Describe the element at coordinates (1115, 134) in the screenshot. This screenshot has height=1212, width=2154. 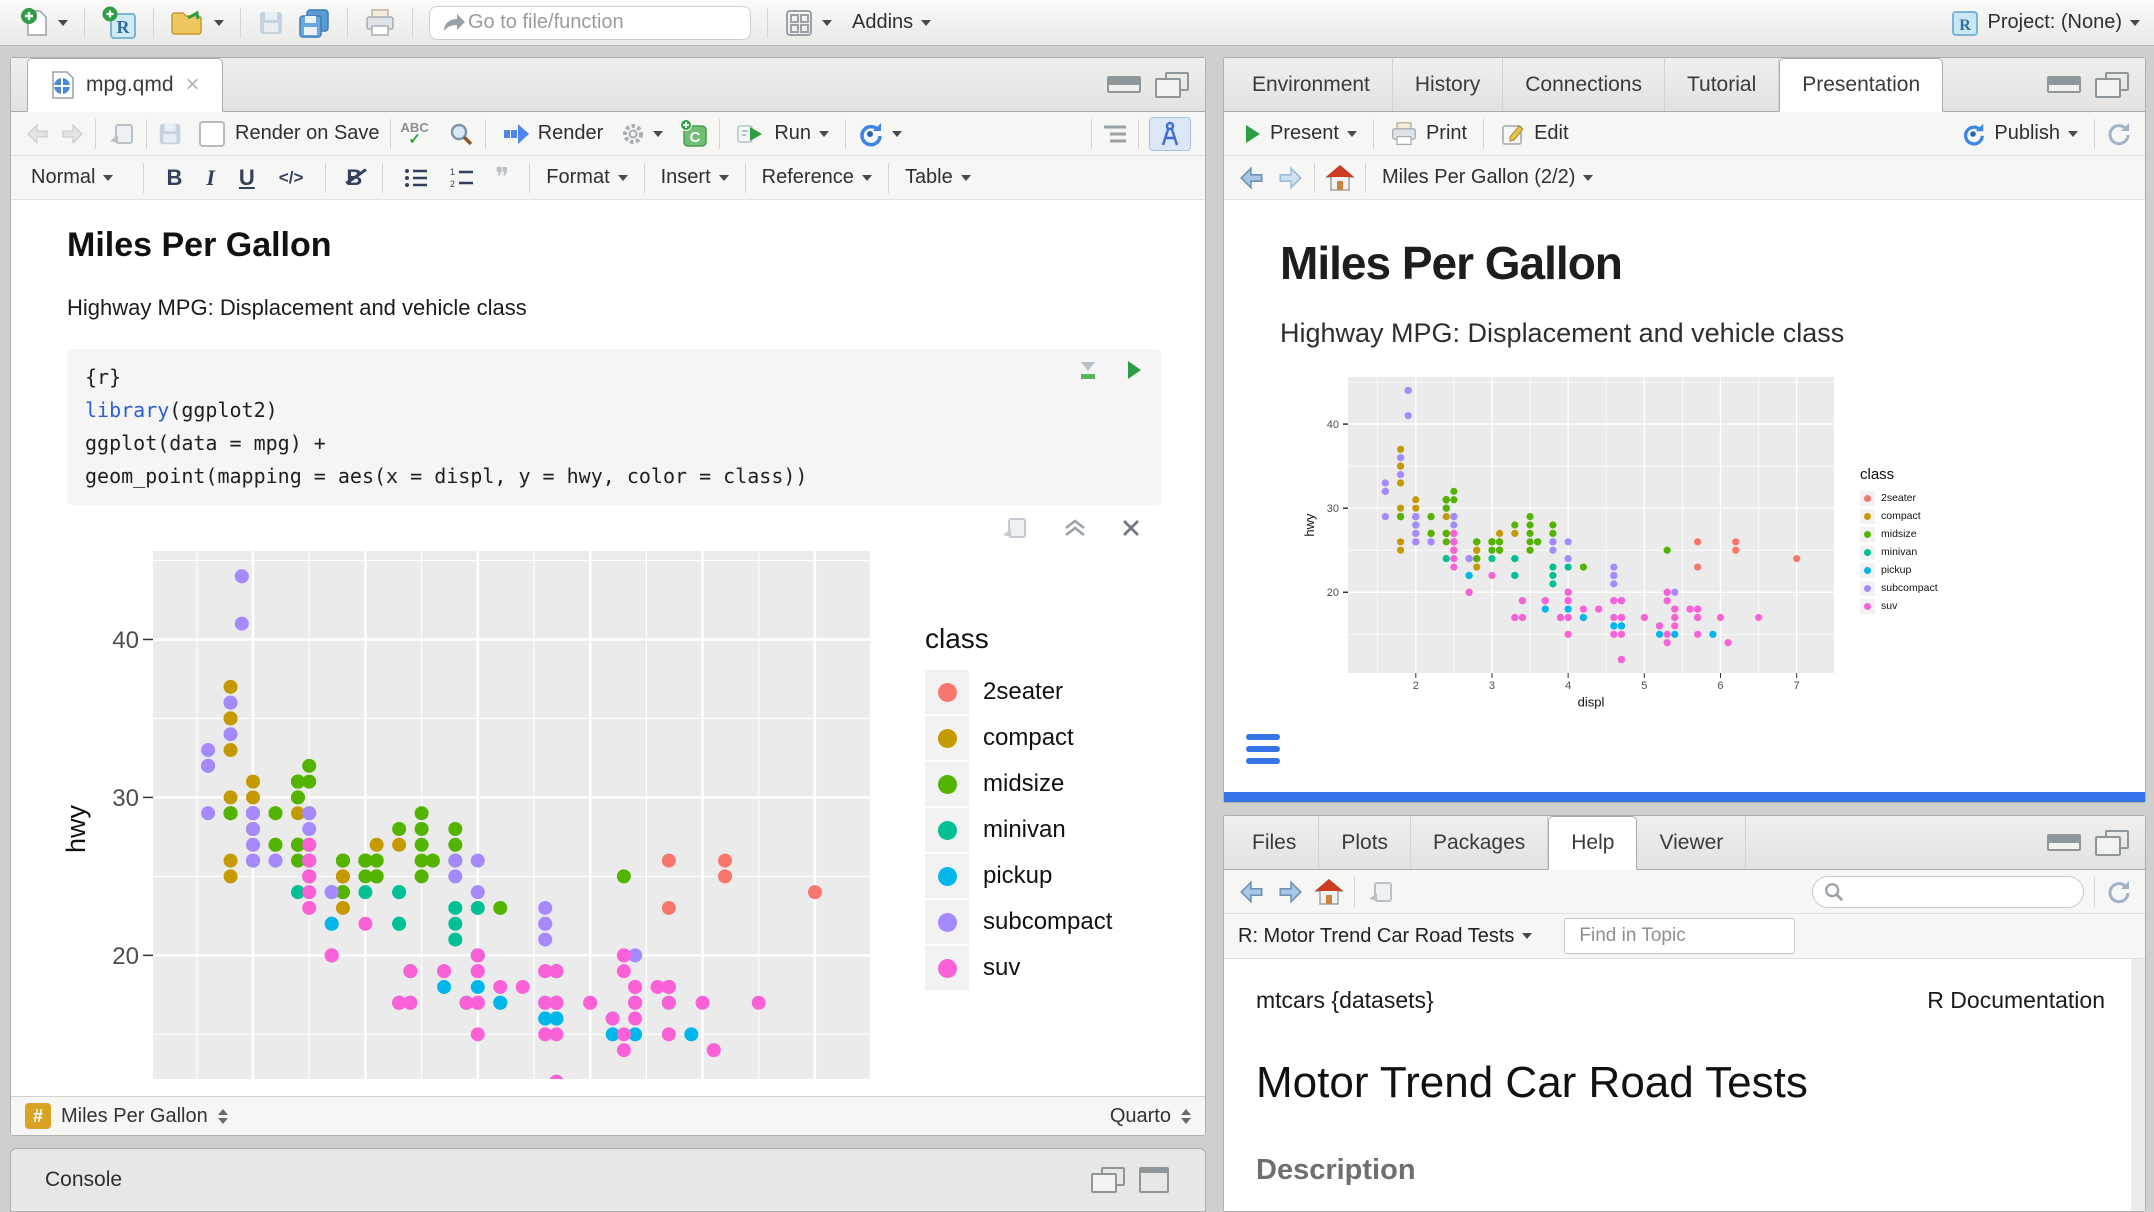
I see `outline-icon` at that location.